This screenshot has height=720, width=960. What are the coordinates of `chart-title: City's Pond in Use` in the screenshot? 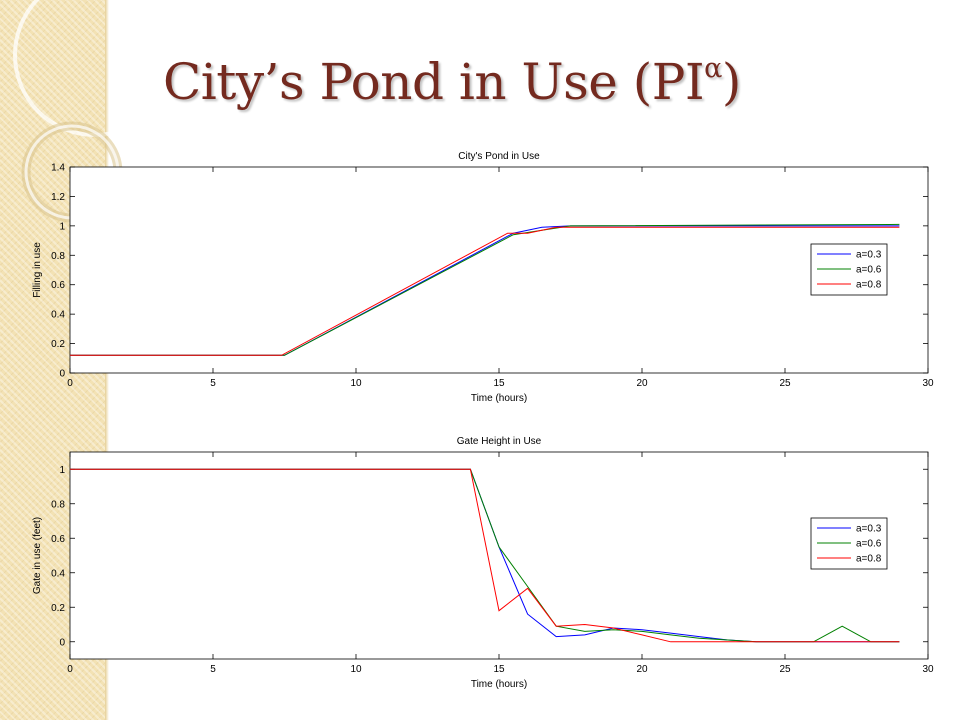 It's located at (499, 156).